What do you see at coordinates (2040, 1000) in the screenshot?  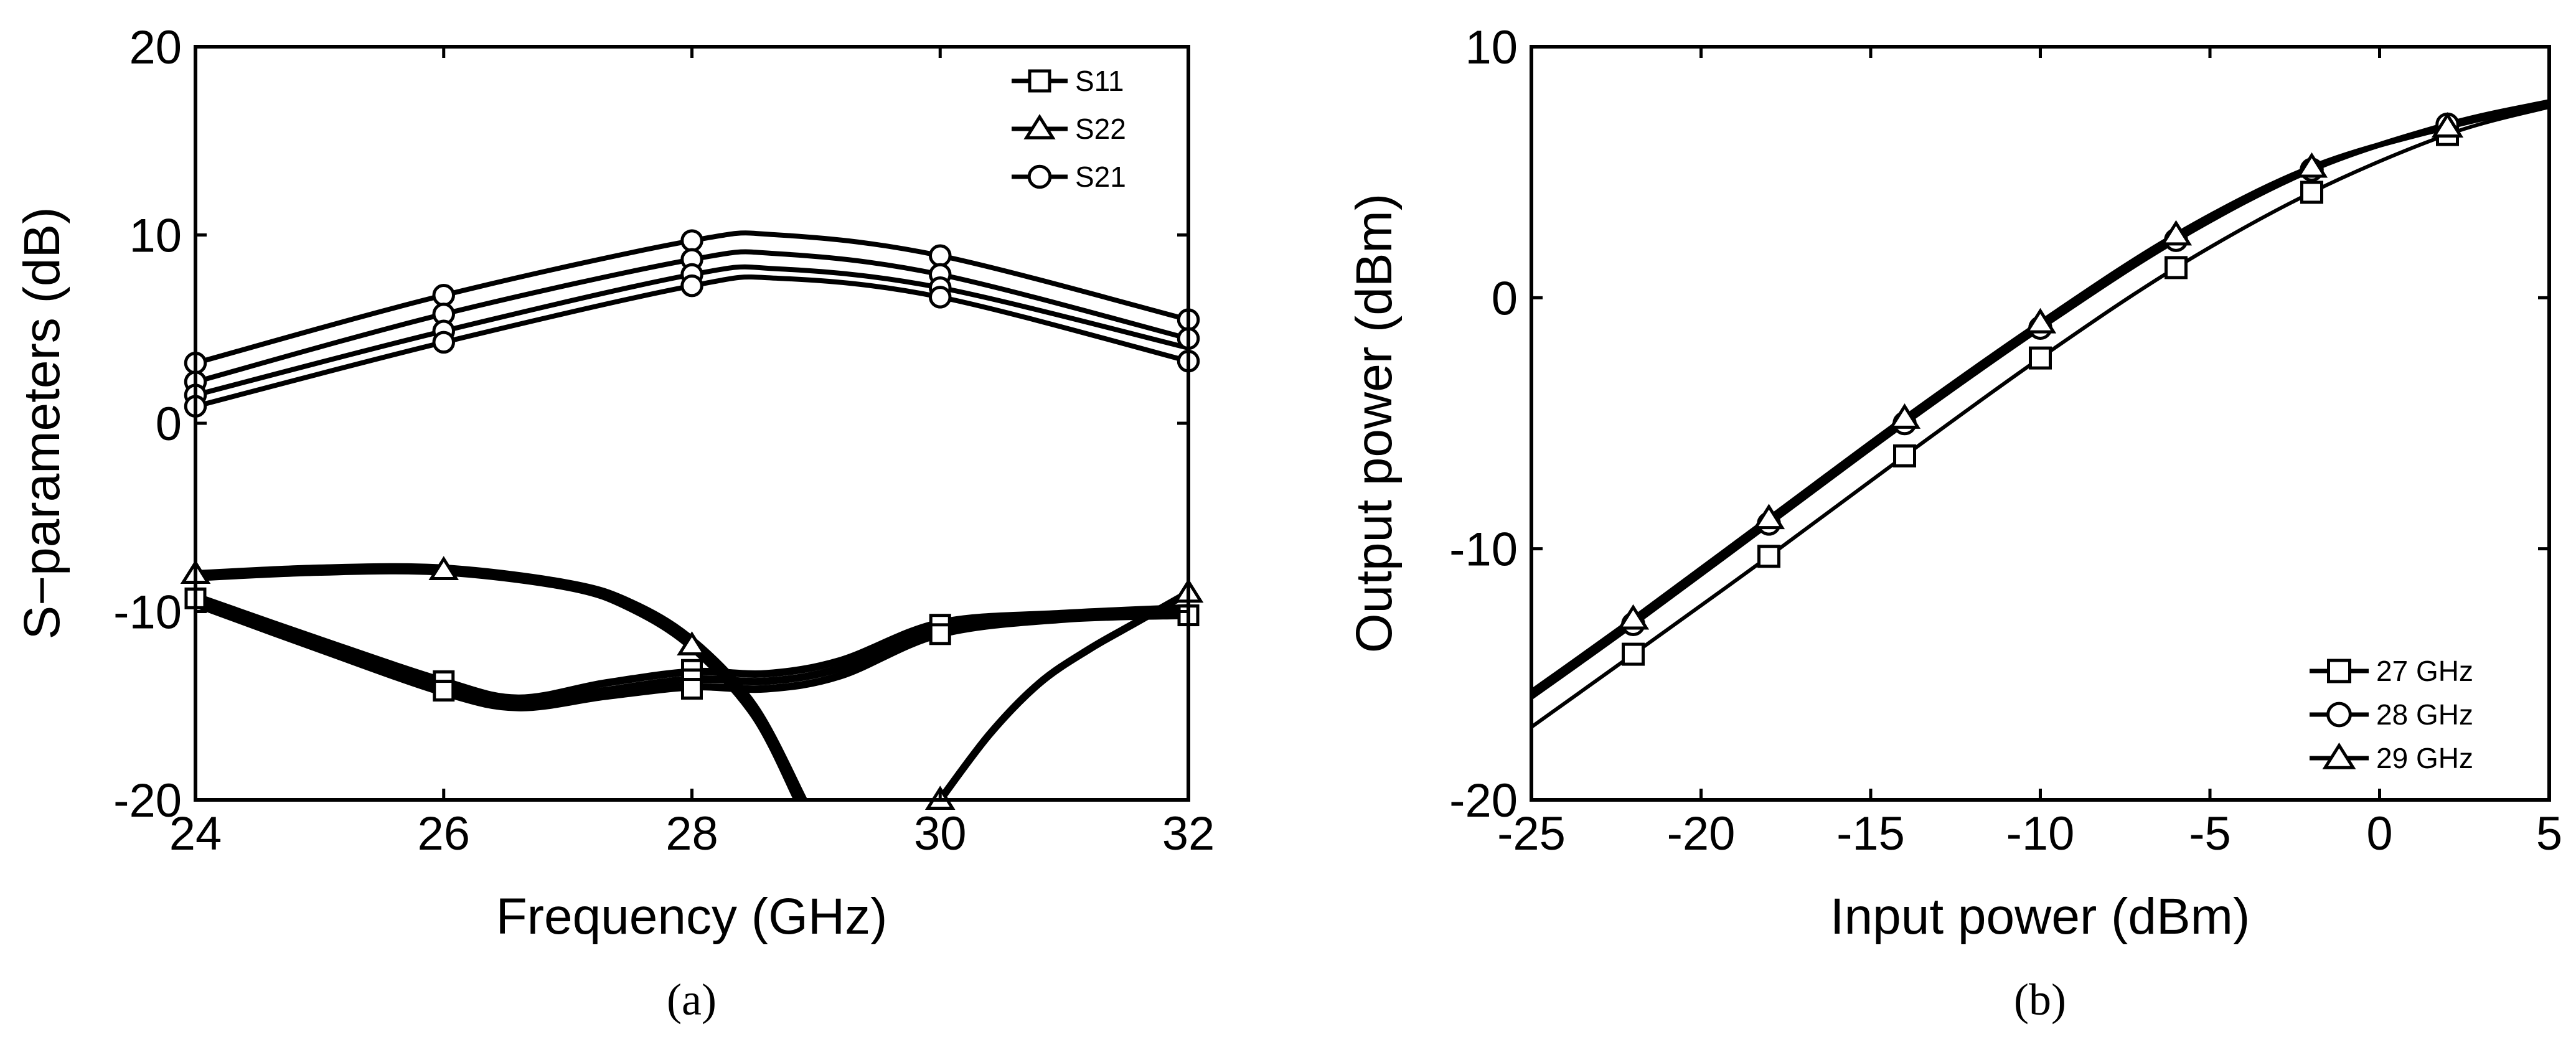 I see `panel-b-caption: (b)` at bounding box center [2040, 1000].